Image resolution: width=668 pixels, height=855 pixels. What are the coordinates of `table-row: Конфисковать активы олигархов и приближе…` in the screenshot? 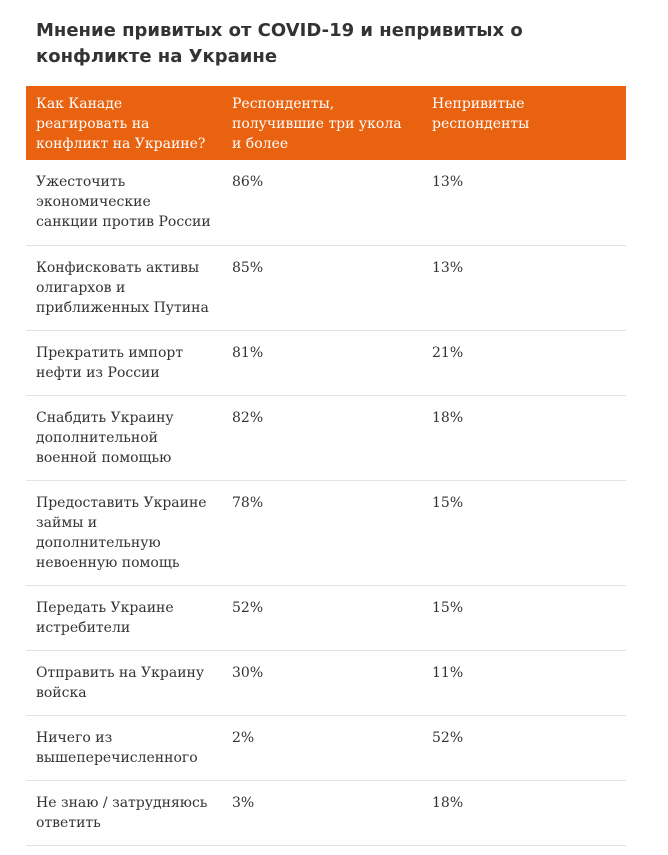 It's located at (326, 288).